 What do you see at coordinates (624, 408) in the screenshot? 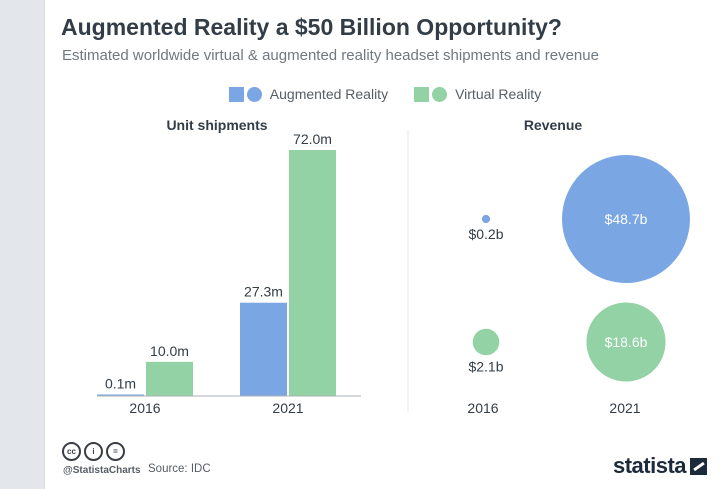
I see `bubble-x-tick-2021: 2021` at bounding box center [624, 408].